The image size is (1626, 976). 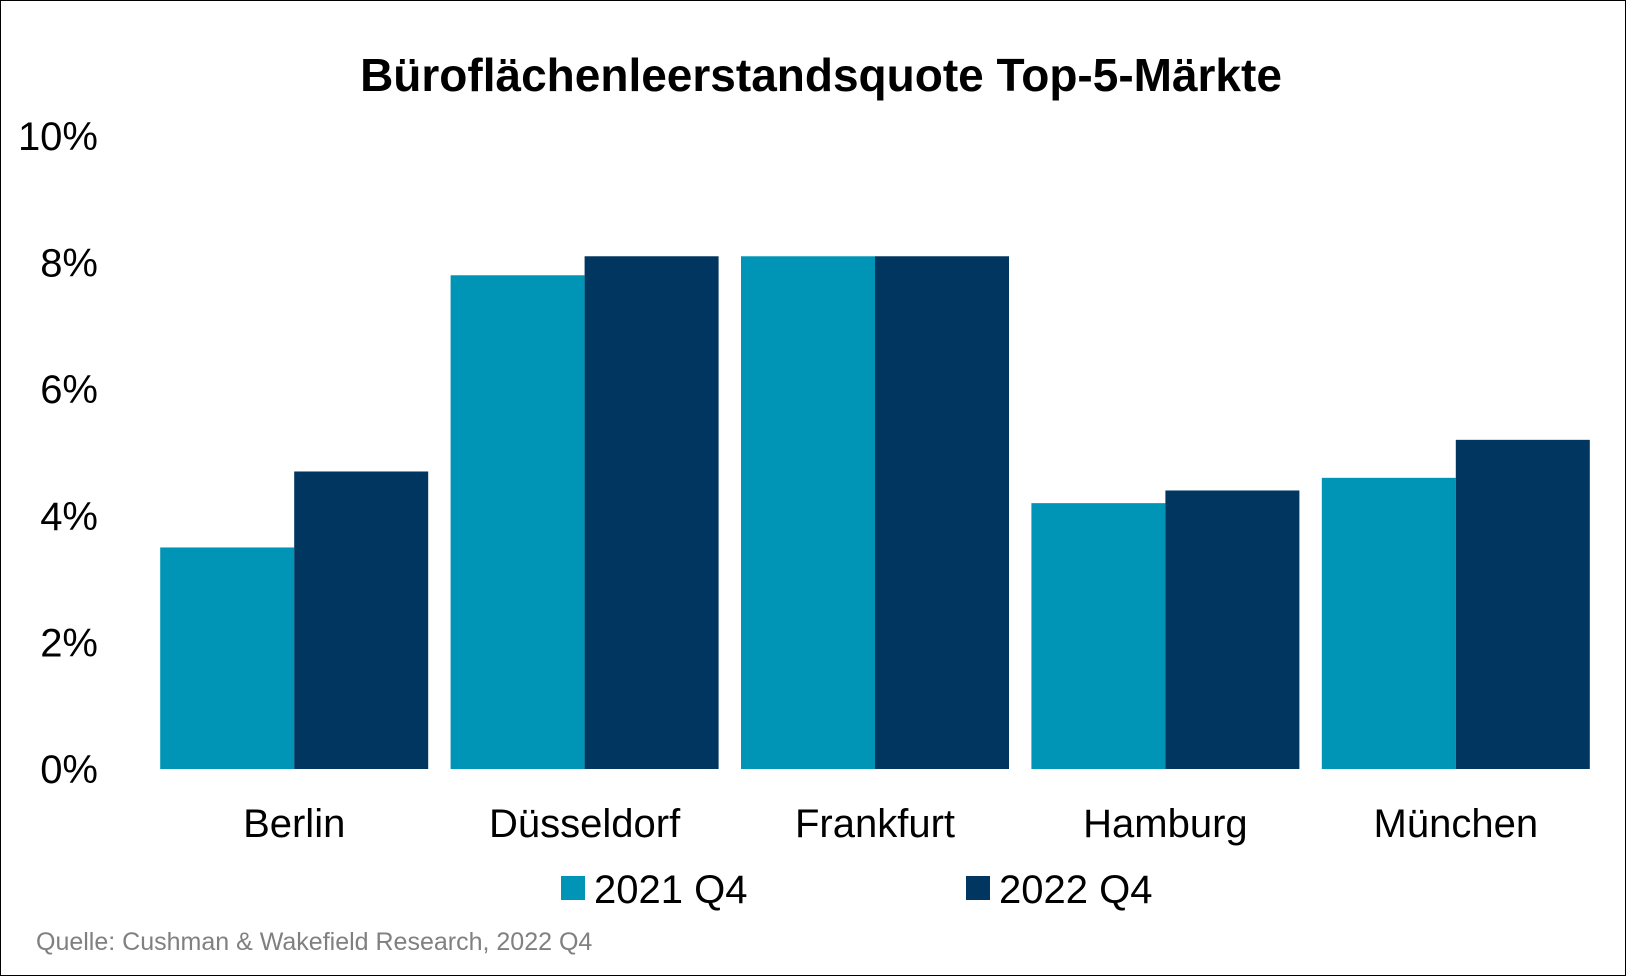 I want to click on y-tick-label: 10%, so click(x=58, y=137).